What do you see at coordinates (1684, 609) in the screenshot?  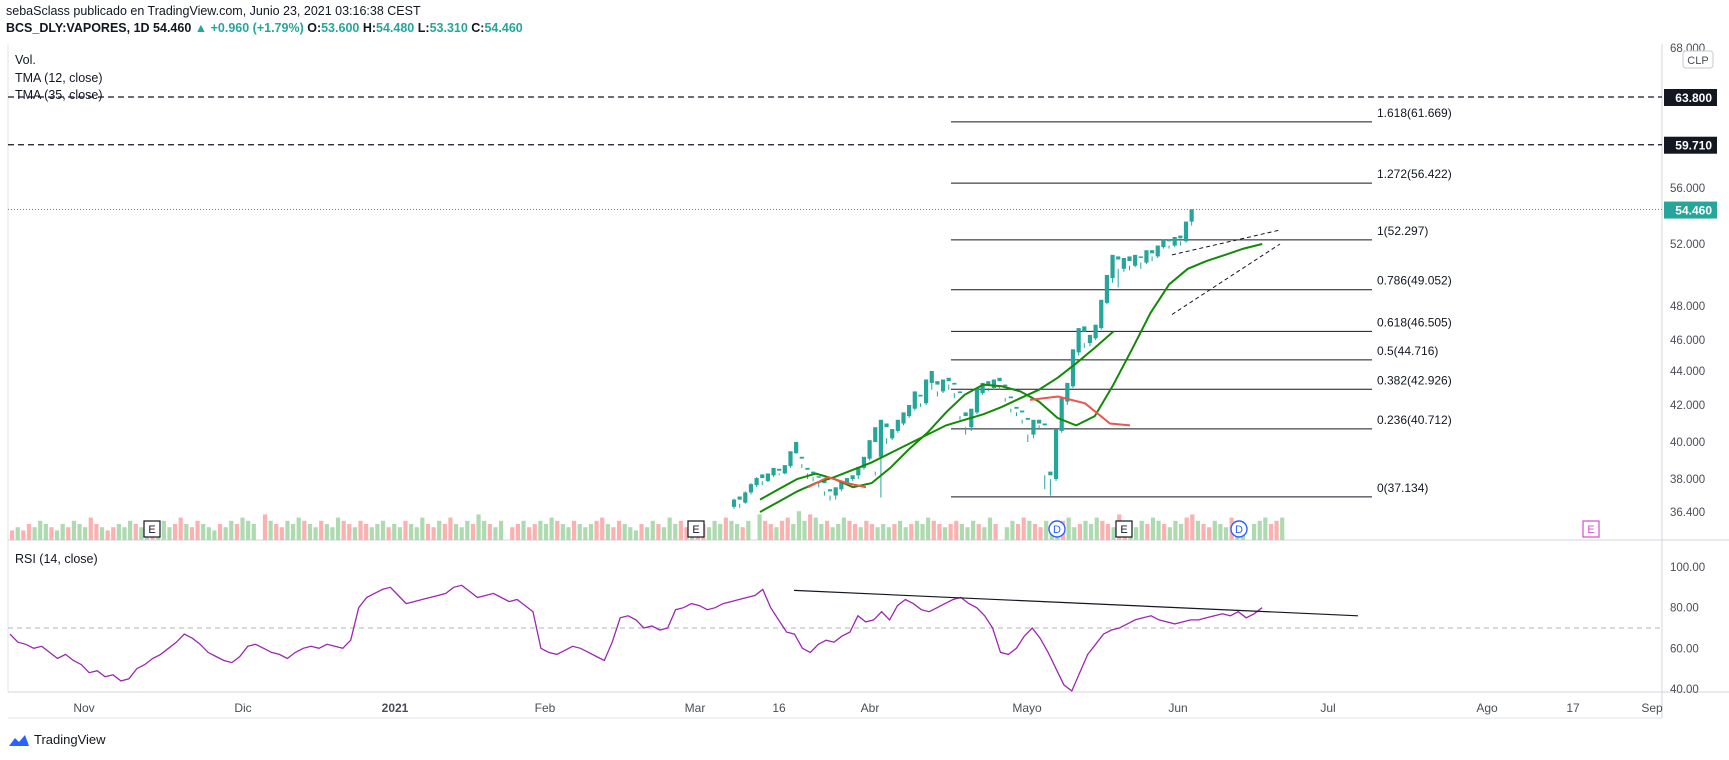 I see `rsi-tick-1: 80.00` at bounding box center [1684, 609].